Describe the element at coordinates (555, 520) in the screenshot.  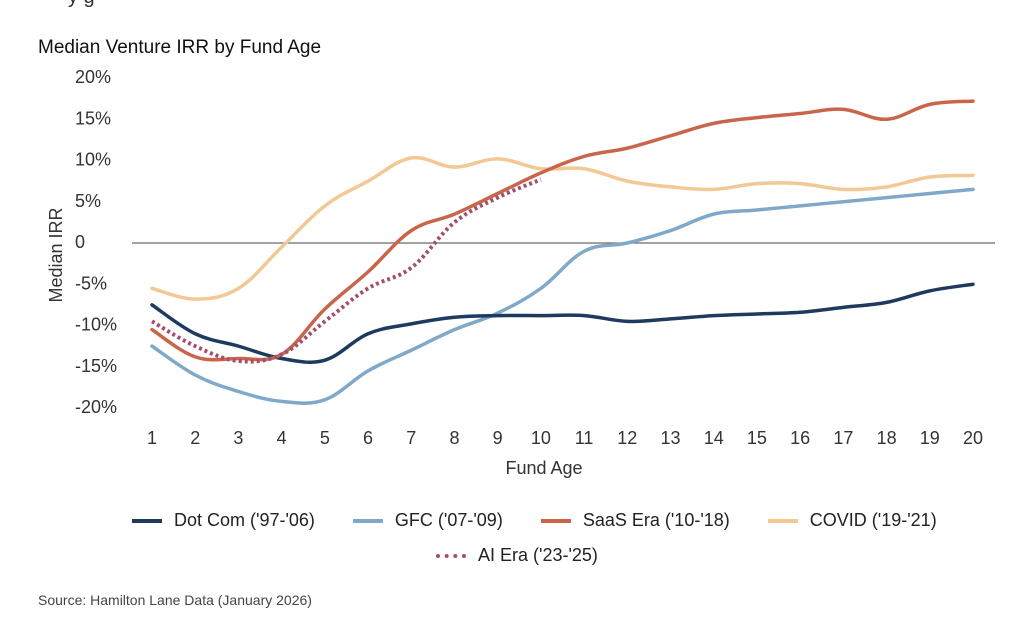
I see `legend-swatch-saas` at that location.